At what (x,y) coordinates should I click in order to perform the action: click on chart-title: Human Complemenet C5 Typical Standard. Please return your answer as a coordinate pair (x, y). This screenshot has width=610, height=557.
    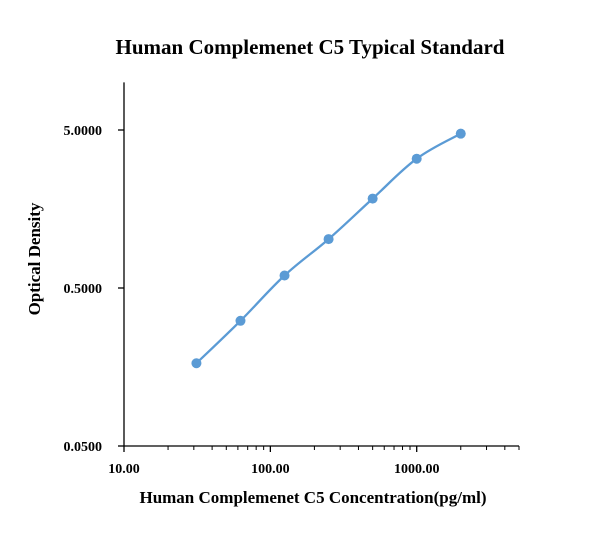
    Looking at the image, I should click on (310, 47).